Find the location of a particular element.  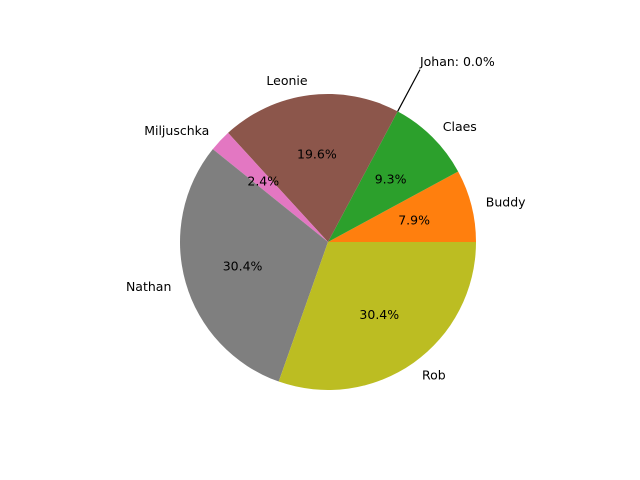

slice-percent-leonie: 19.6% is located at coordinates (317, 153).